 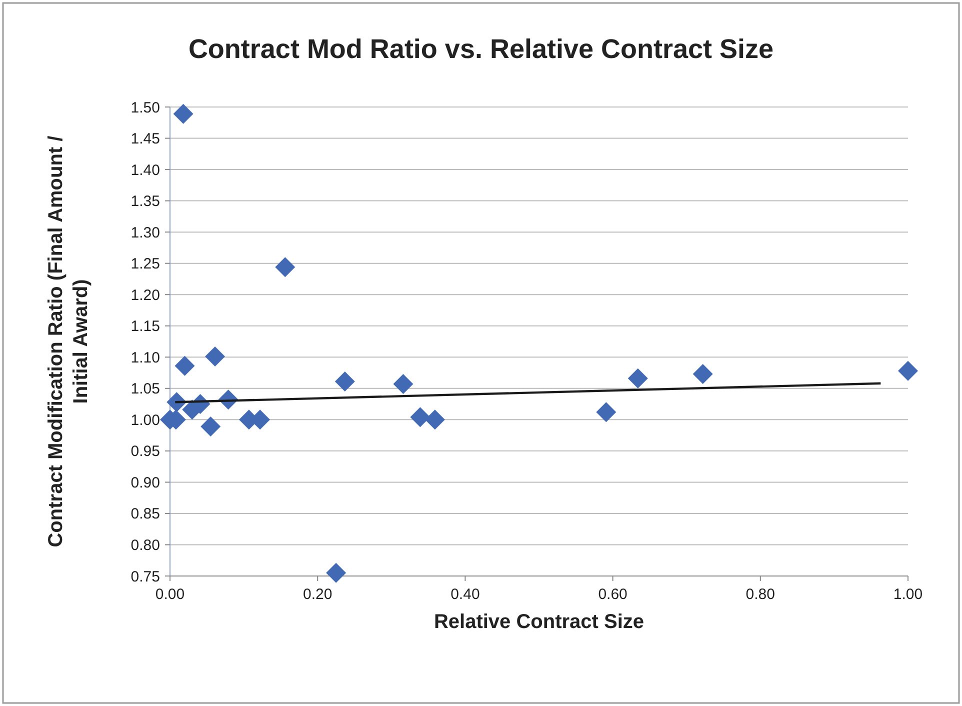 What do you see at coordinates (760, 594) in the screenshot?
I see `x-tick-label: 0.80` at bounding box center [760, 594].